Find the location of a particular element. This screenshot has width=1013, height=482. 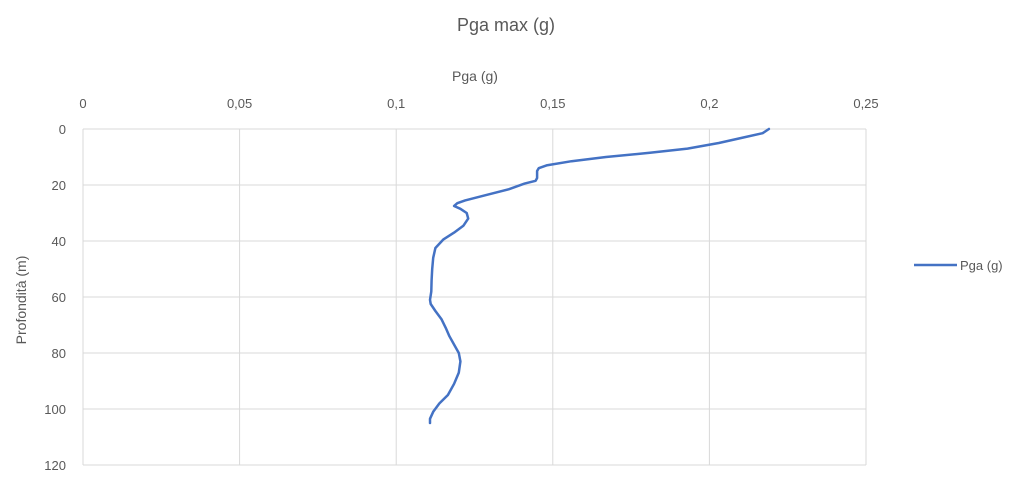

chart-title: Pga max (g) is located at coordinates (506, 25).